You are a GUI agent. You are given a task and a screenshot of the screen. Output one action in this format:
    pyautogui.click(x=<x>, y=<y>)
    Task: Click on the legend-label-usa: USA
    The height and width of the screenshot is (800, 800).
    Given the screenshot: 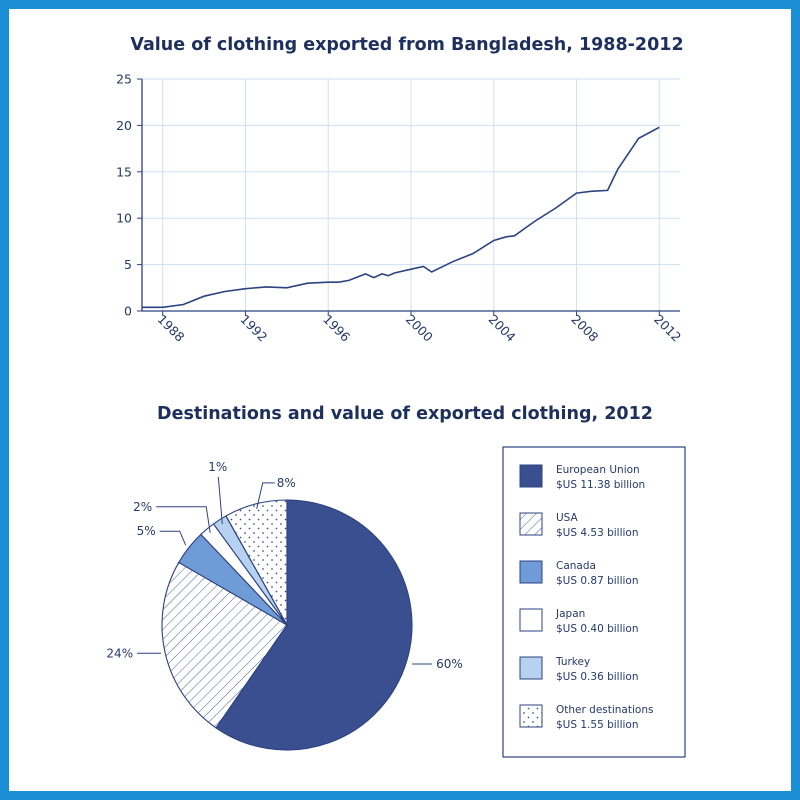 What is the action you would take?
    pyautogui.click(x=567, y=518)
    